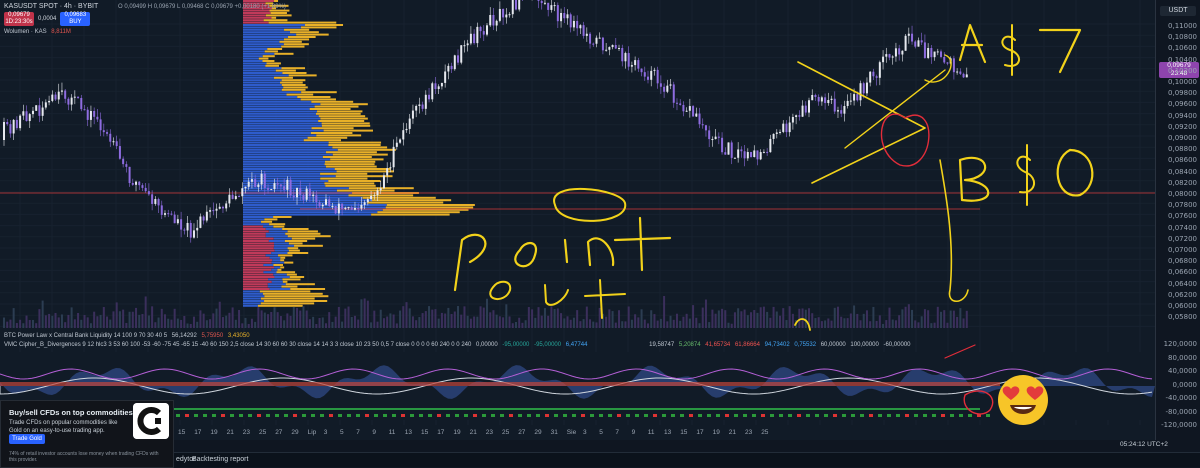 This screenshot has height=468, width=1200. Describe the element at coordinates (186, 459) in the screenshot. I see `tab-editor: edytor` at that location.